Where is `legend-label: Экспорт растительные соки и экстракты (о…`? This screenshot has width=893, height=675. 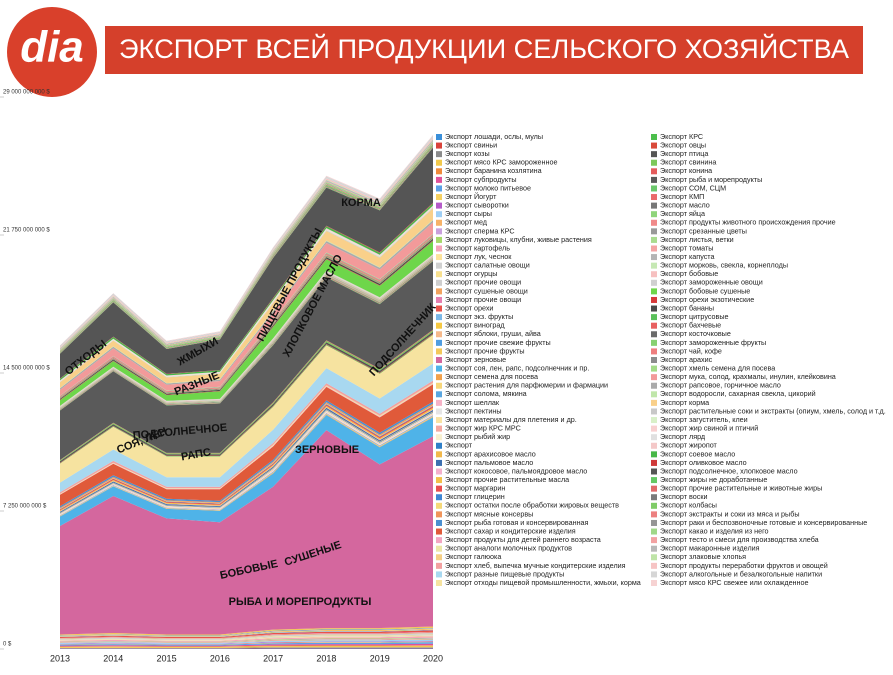 legend-label: Экспорт растительные соки и экстракты (о… is located at coordinates (773, 410).